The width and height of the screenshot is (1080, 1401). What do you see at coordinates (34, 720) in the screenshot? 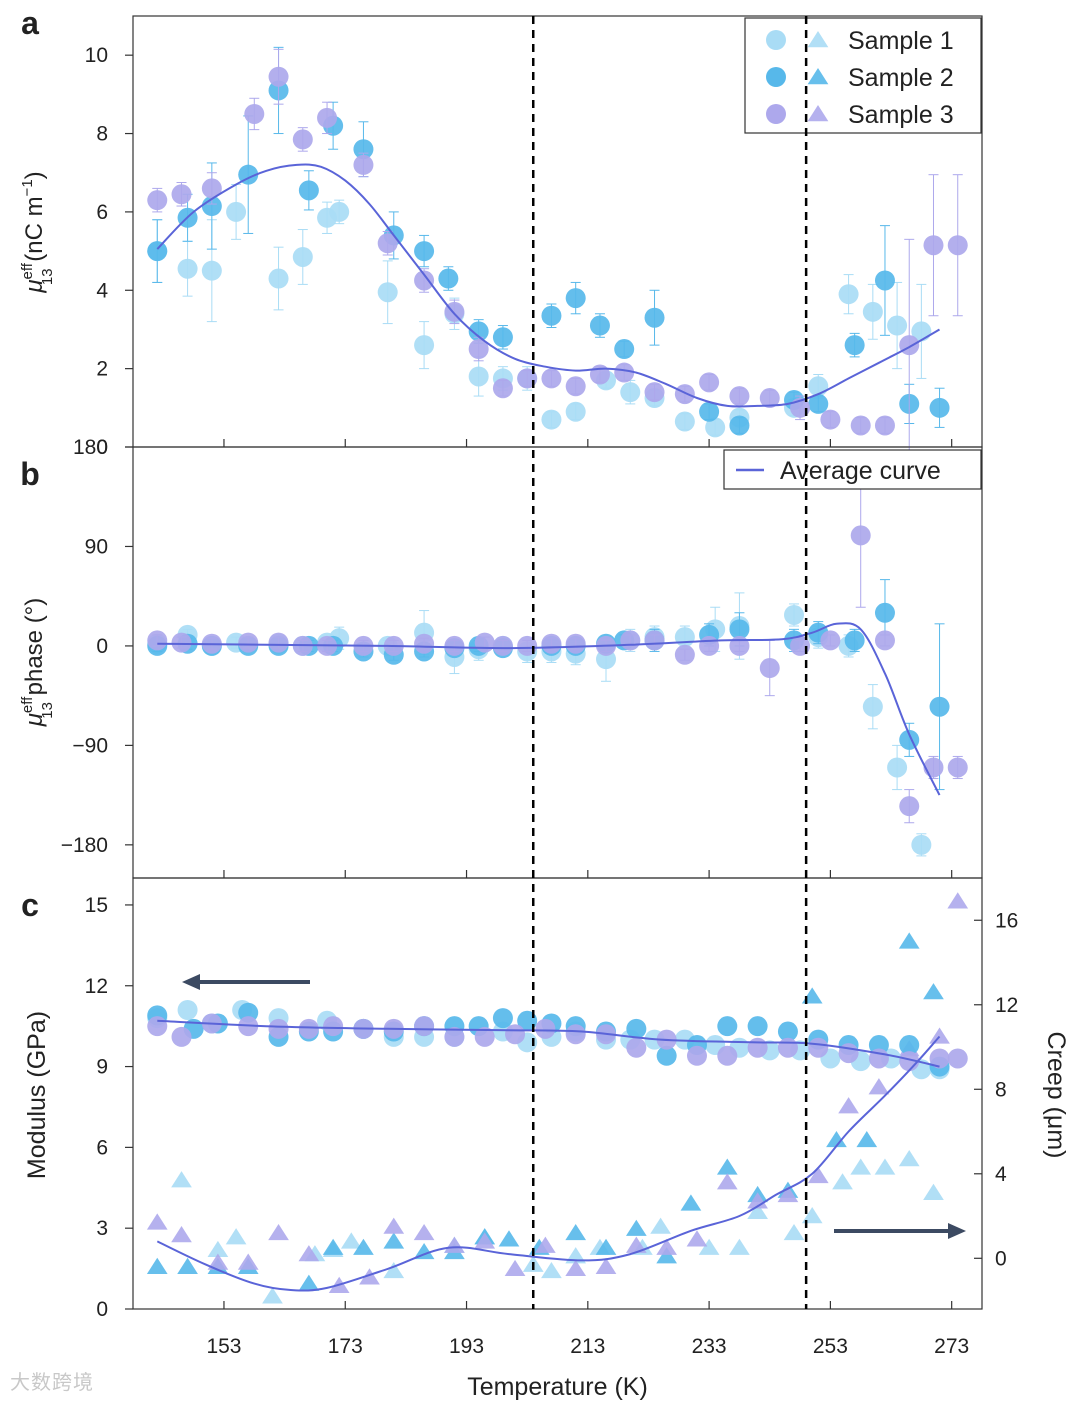
I see `y-label-symbol: μ` at bounding box center [34, 720].